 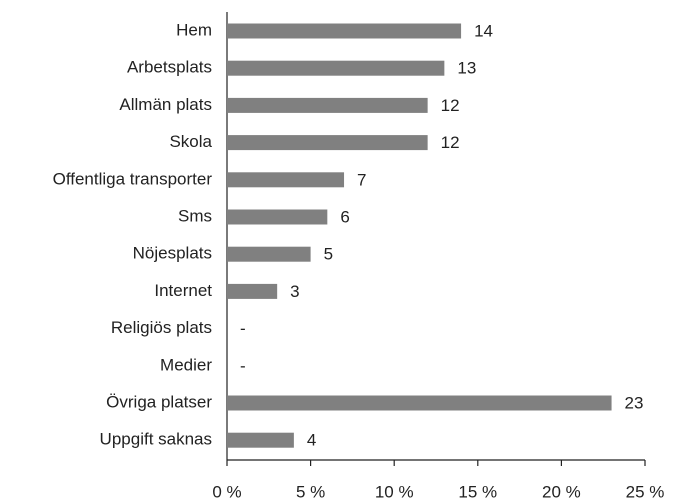 What do you see at coordinates (634, 402) in the screenshot?
I see `value-label: 23` at bounding box center [634, 402].